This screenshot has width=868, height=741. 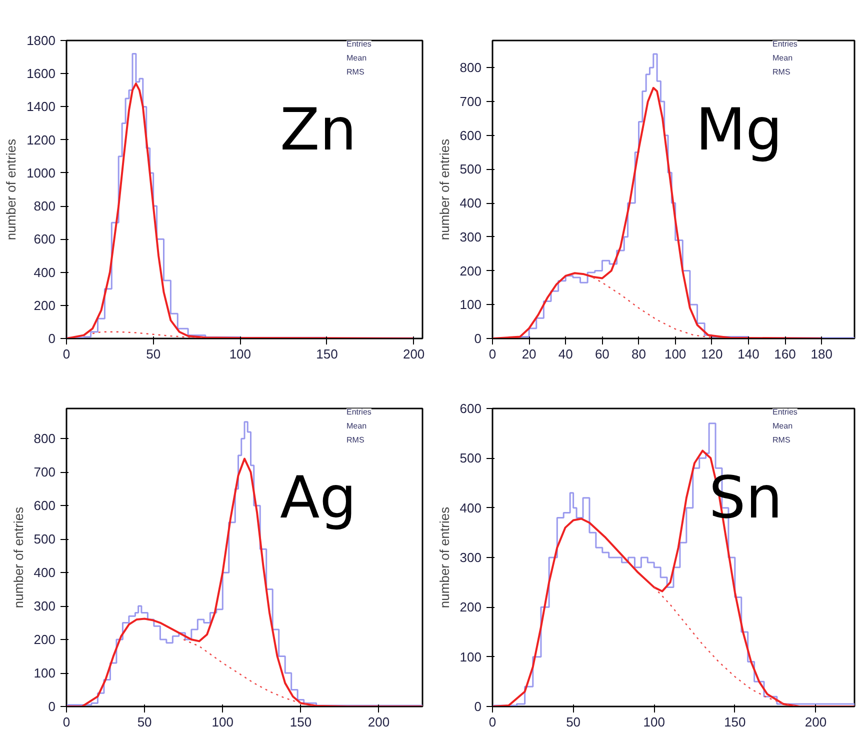 What do you see at coordinates (41, 172) in the screenshot?
I see `y-tick-label: 1000` at bounding box center [41, 172].